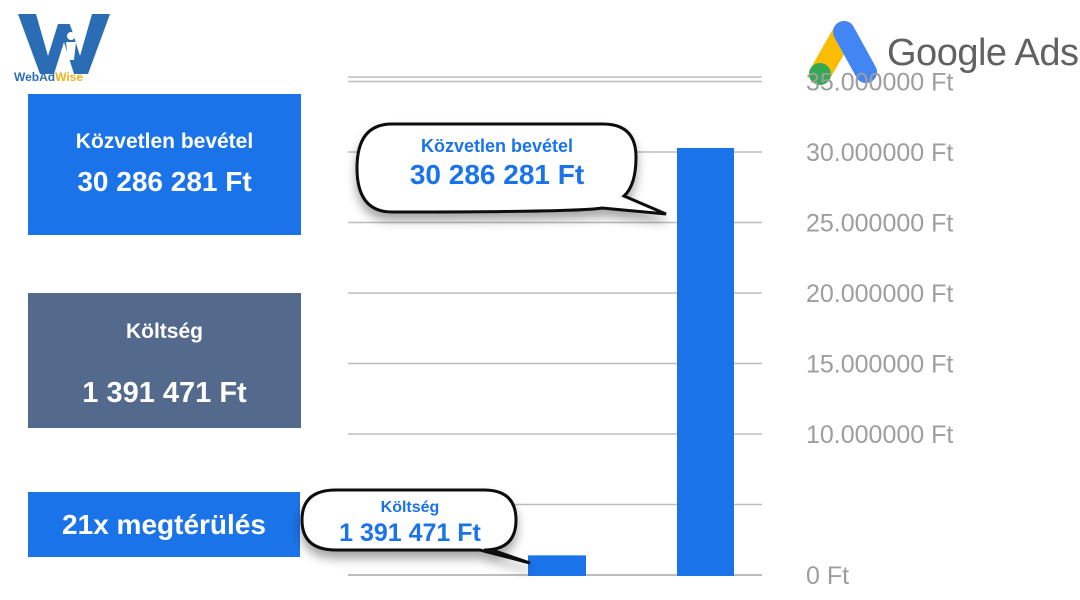 This screenshot has height=600, width=1080. I want to click on bar-revenue, so click(705, 361).